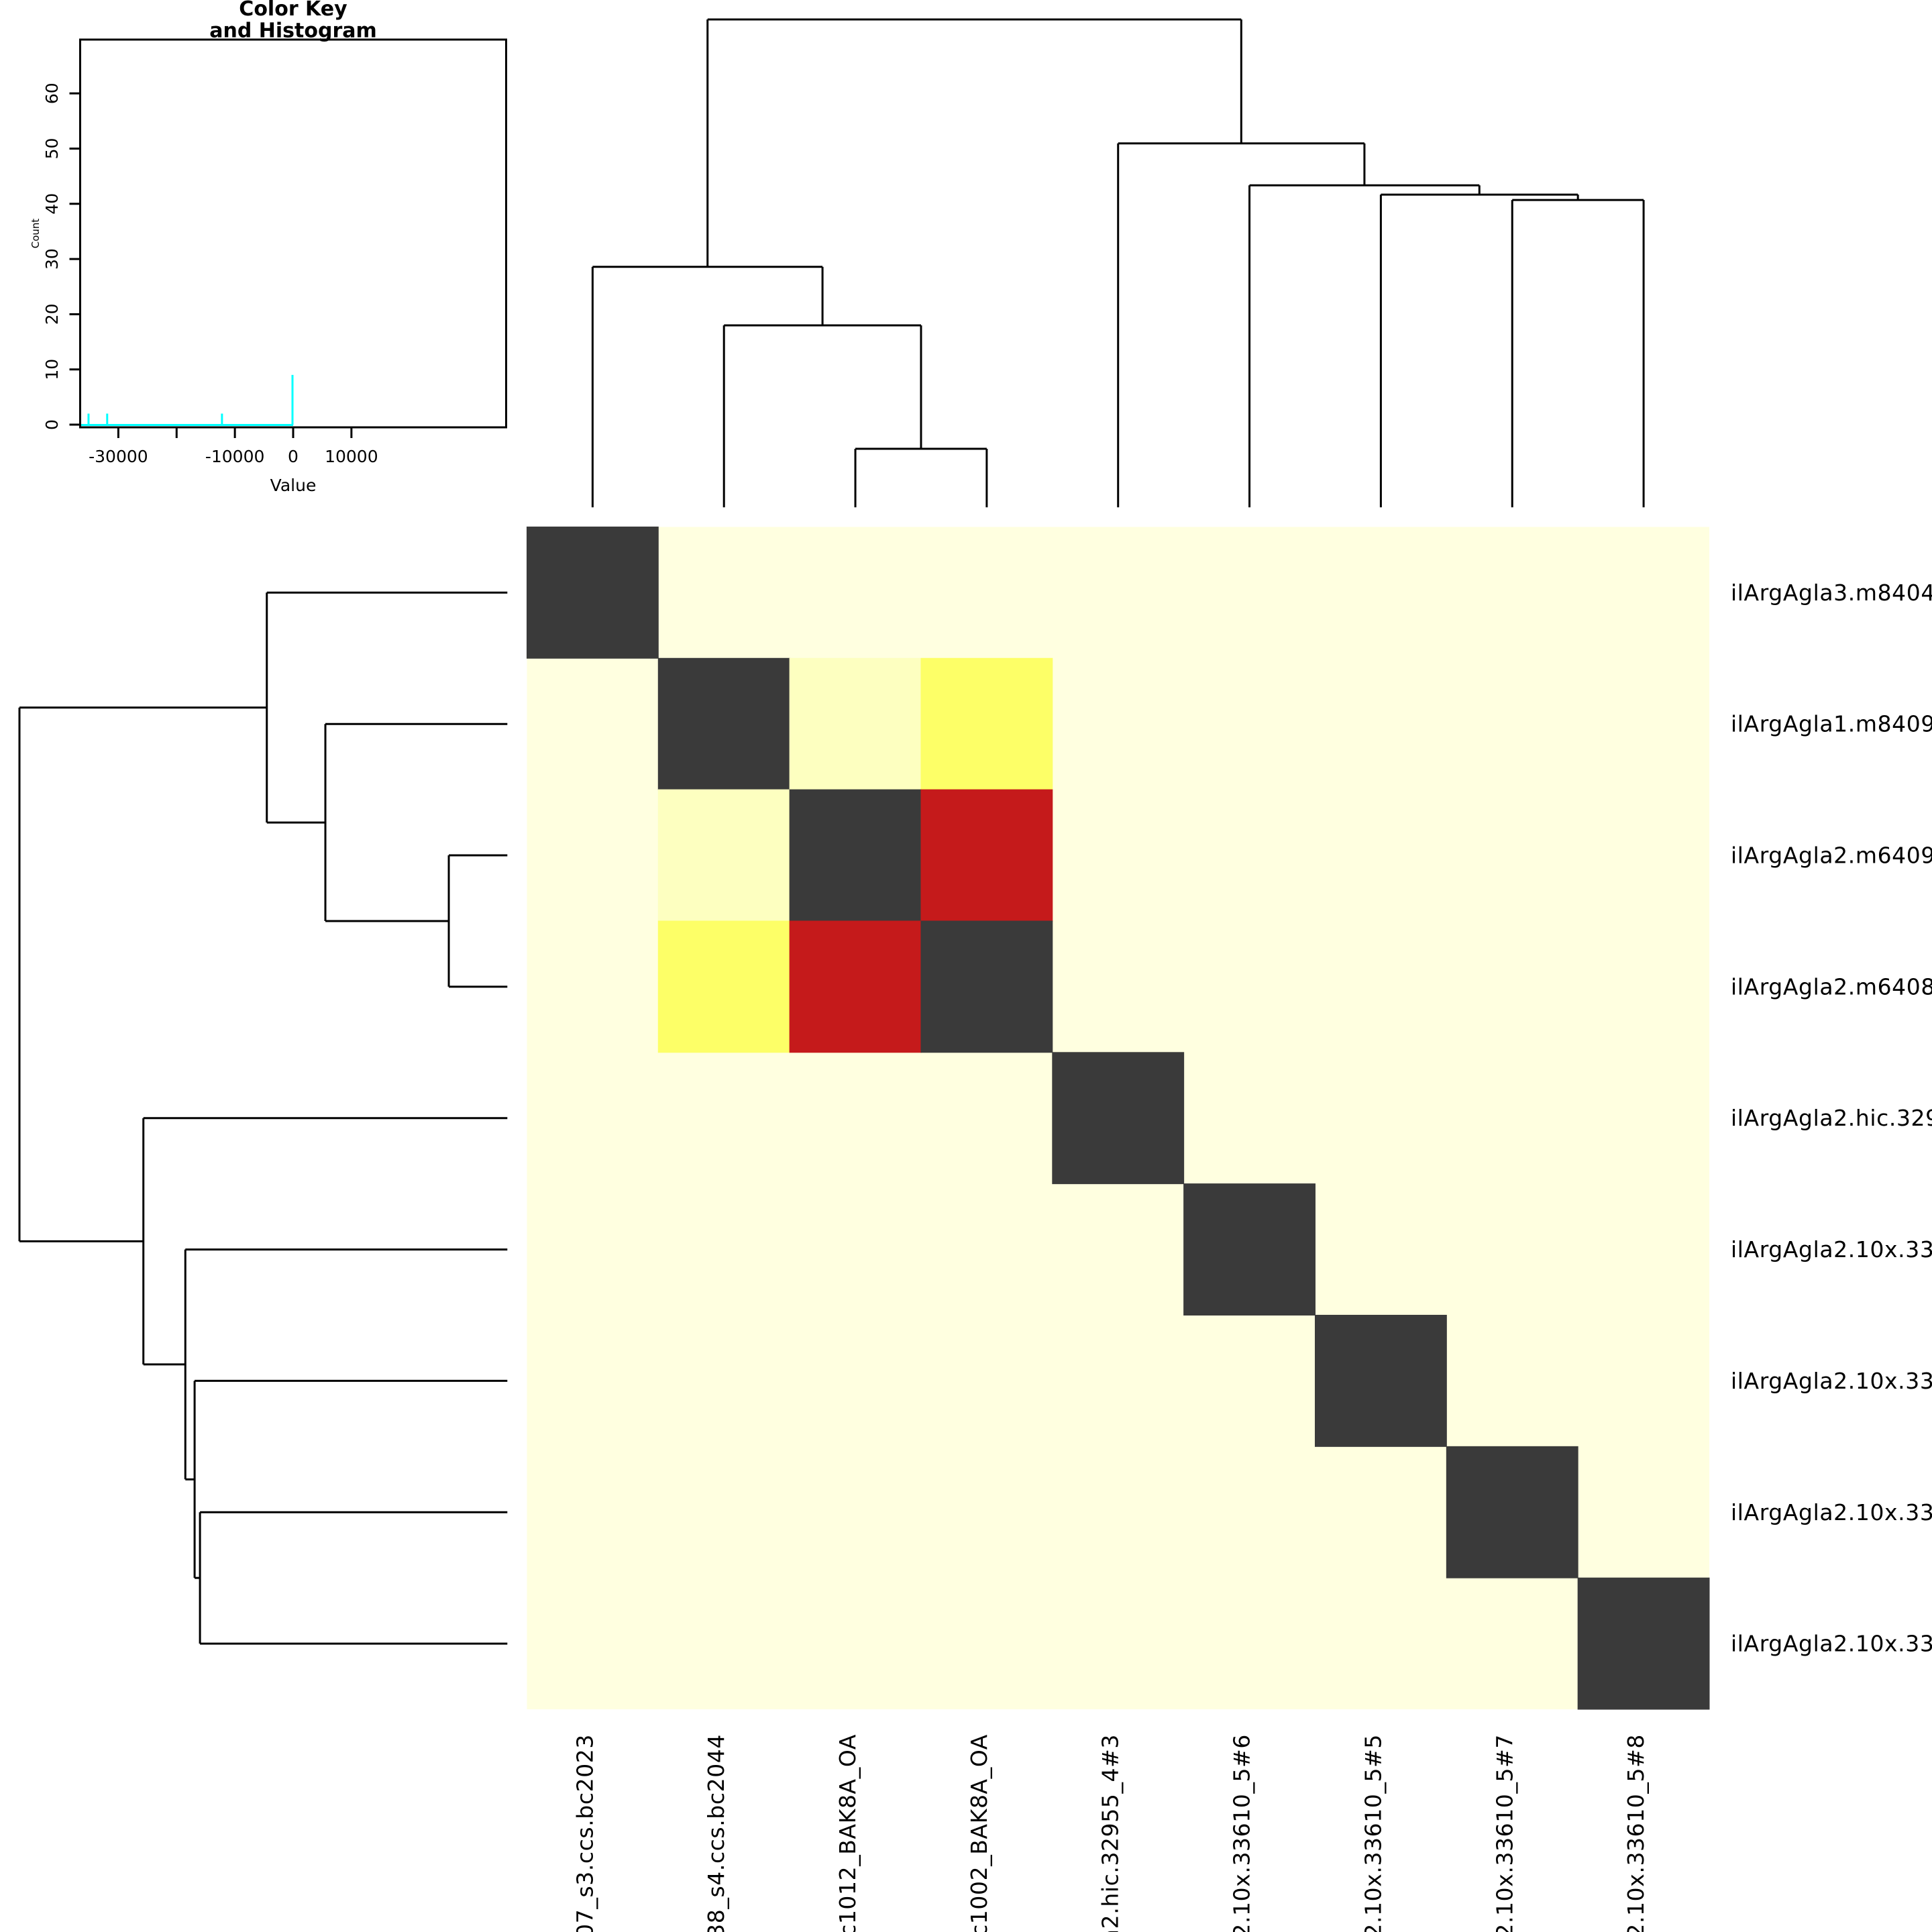 Image resolution: width=1932 pixels, height=1932 pixels. Describe the element at coordinates (1831, 593) in the screenshot. I see `row-label-1: ilArgAgla3.m84046` at that location.